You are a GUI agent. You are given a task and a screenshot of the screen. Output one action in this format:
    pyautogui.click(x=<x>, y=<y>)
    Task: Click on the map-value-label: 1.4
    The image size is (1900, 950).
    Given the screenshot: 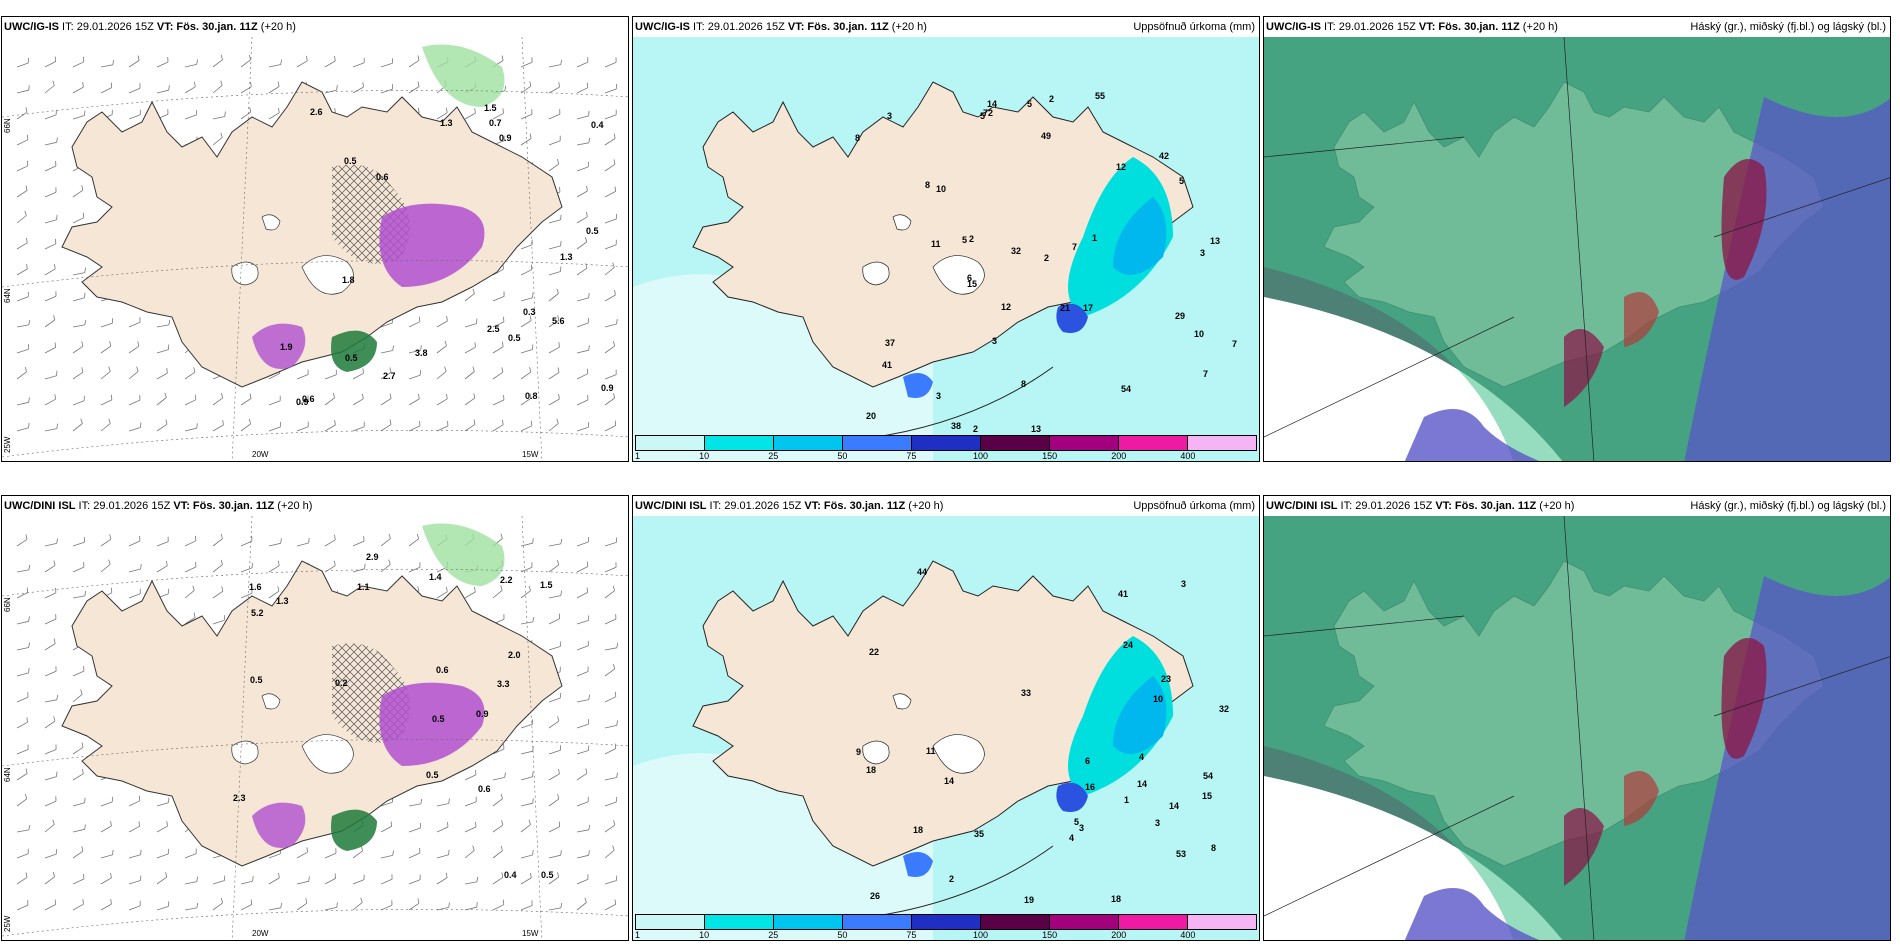 What is the action you would take?
    pyautogui.click(x=435, y=577)
    